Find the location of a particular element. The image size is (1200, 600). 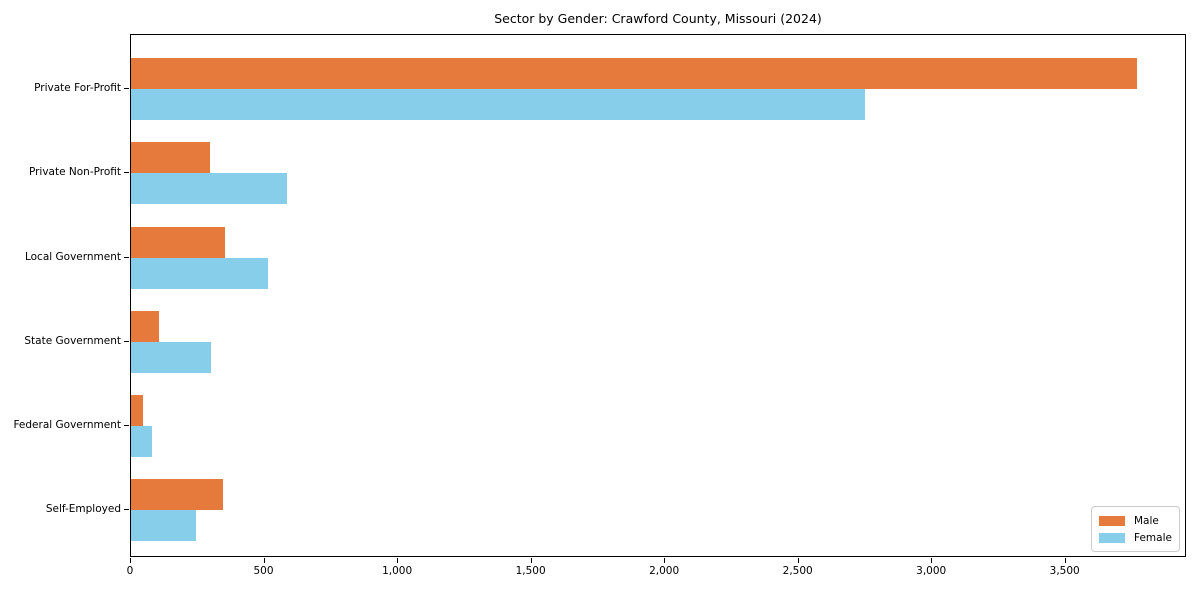

bar-male-private-non-profit is located at coordinates (171, 157).